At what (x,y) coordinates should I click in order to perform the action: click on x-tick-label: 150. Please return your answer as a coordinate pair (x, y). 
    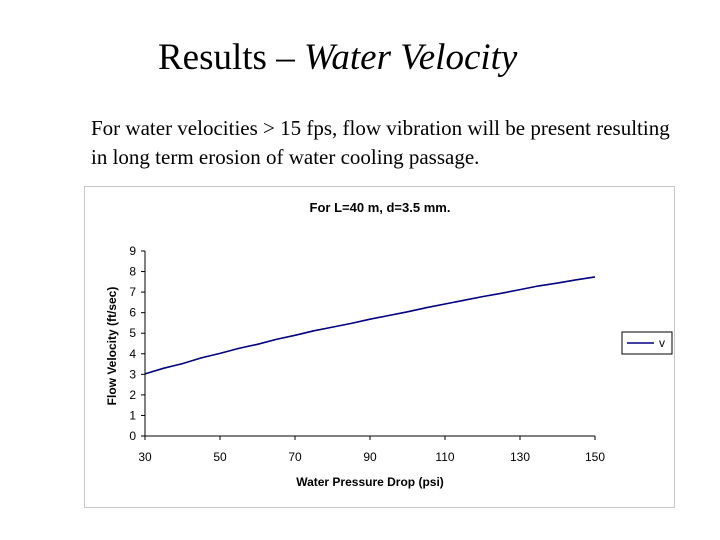
    Looking at the image, I should click on (595, 457).